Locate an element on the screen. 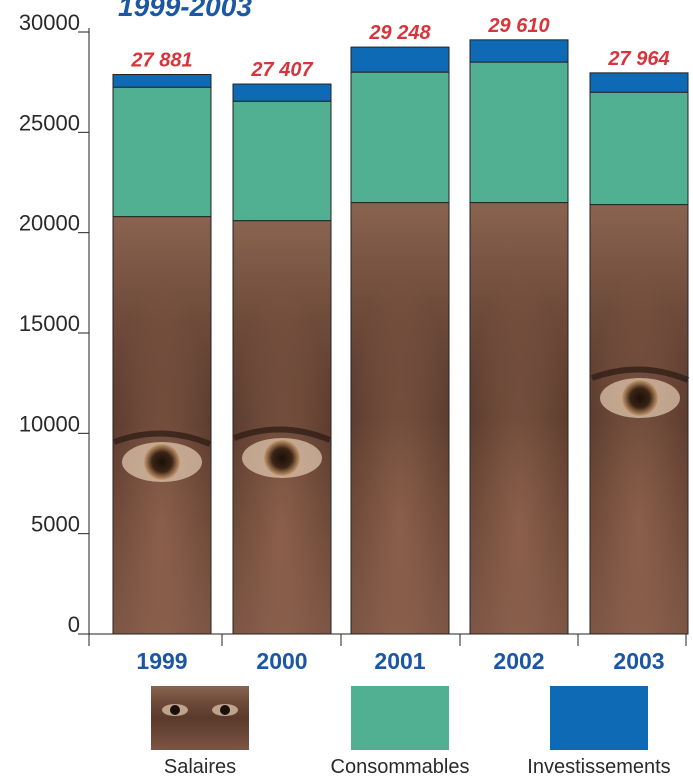  bar-group-2002: 29 610 is located at coordinates (519, 325).